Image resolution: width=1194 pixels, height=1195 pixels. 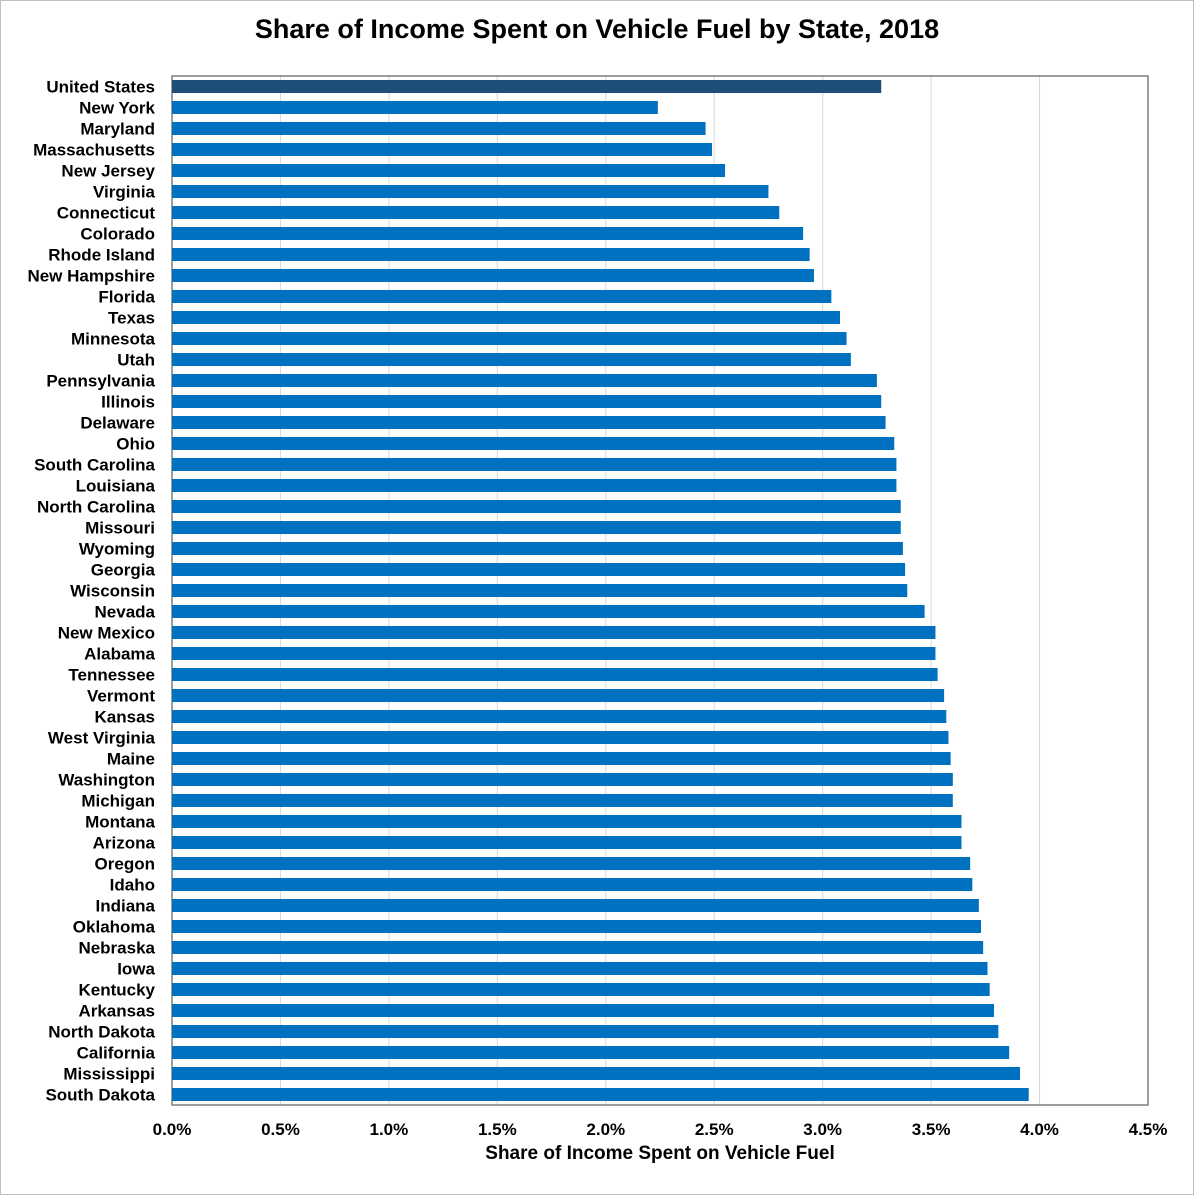 I want to click on category-label: New Jersey, so click(x=108, y=171).